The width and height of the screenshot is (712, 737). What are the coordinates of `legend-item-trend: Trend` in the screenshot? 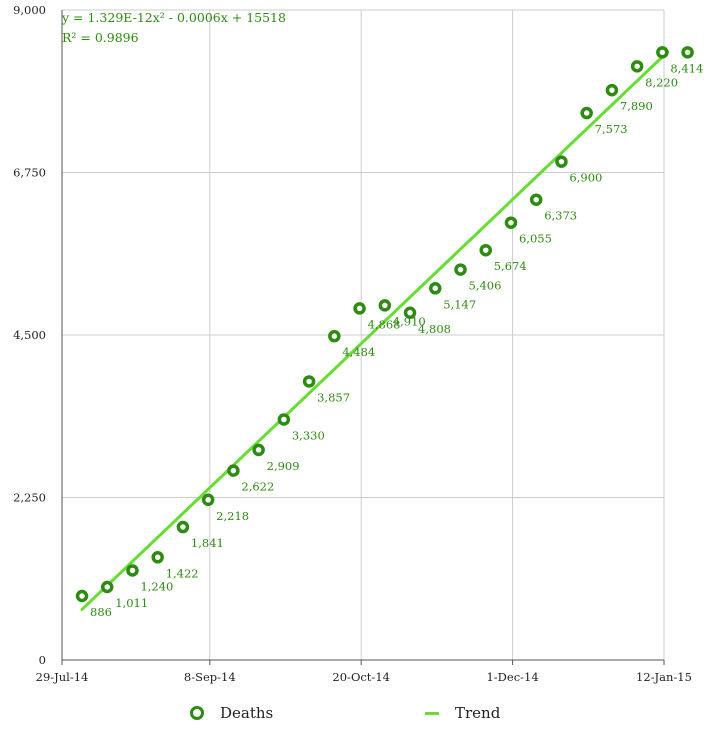 It's located at (462, 713).